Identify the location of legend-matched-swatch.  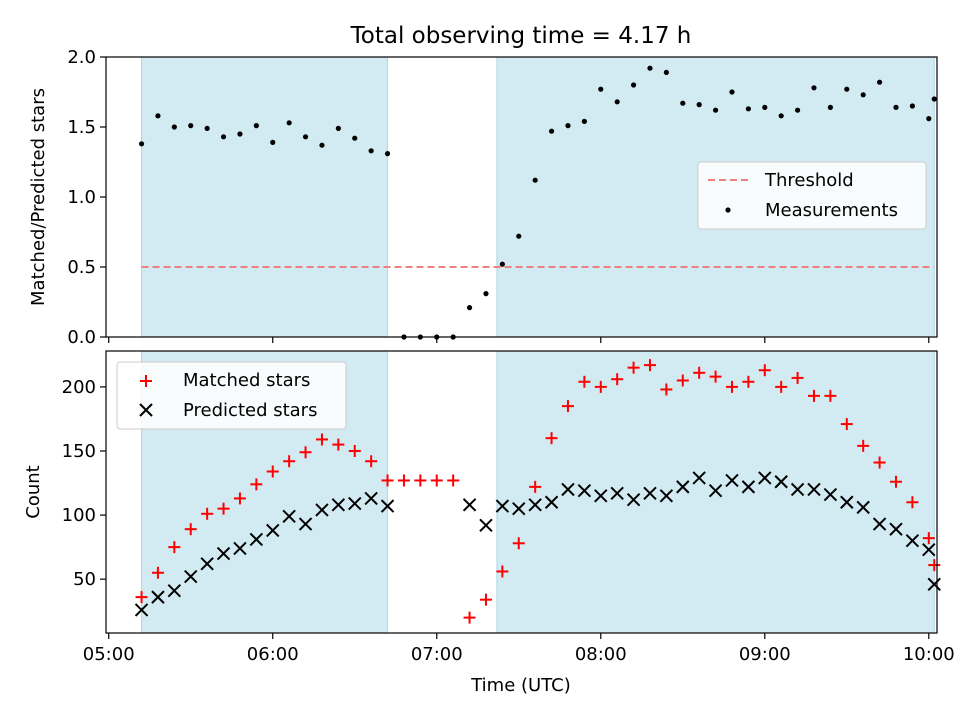
(146, 381).